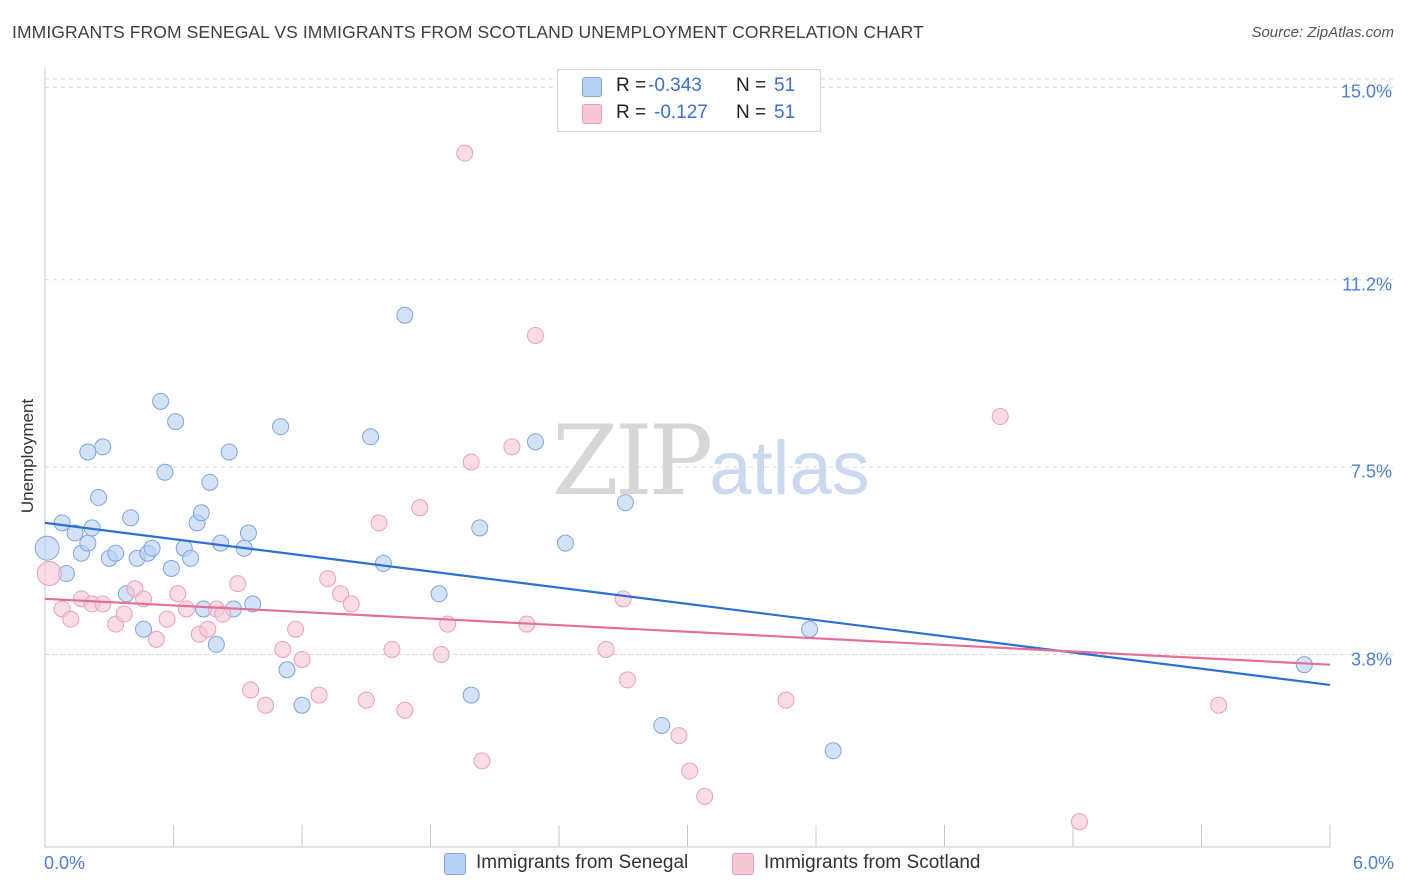  I want to click on y-tick-label: 7.5%, so click(1371, 471).